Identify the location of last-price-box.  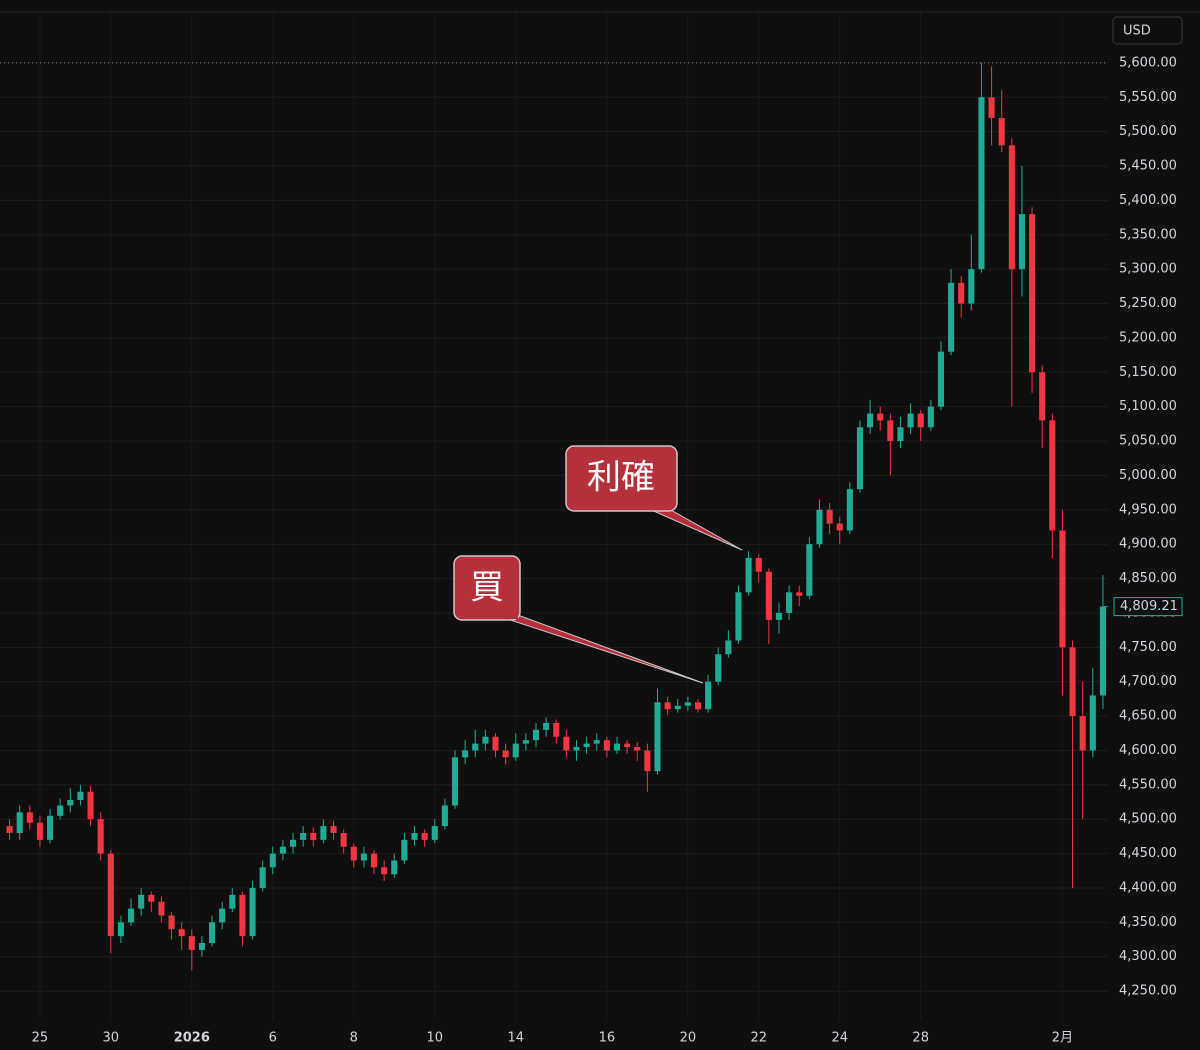
(1148, 607).